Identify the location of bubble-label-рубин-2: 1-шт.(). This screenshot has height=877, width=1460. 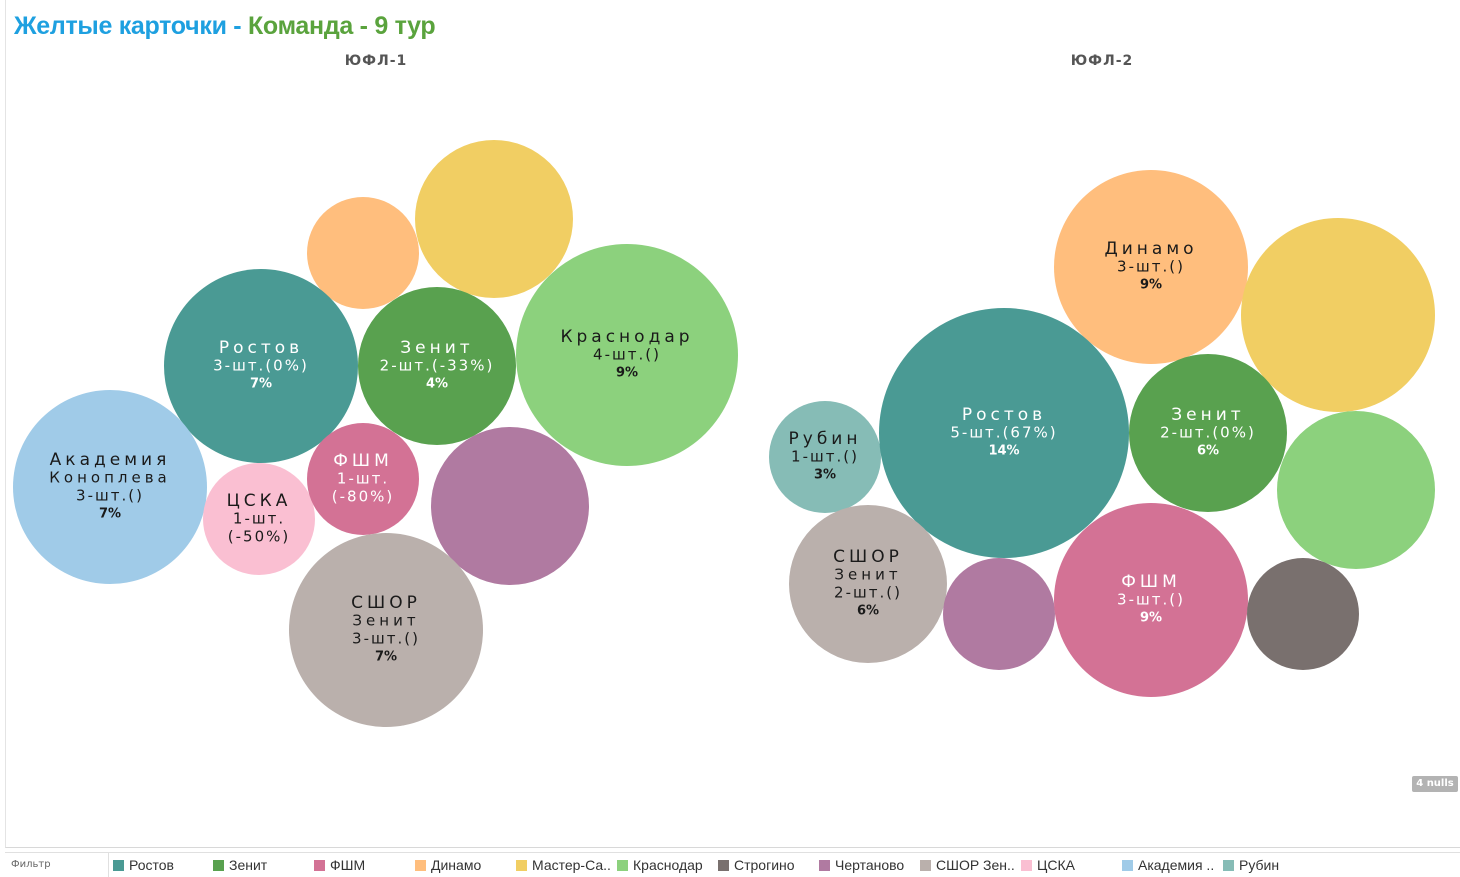
(825, 457).